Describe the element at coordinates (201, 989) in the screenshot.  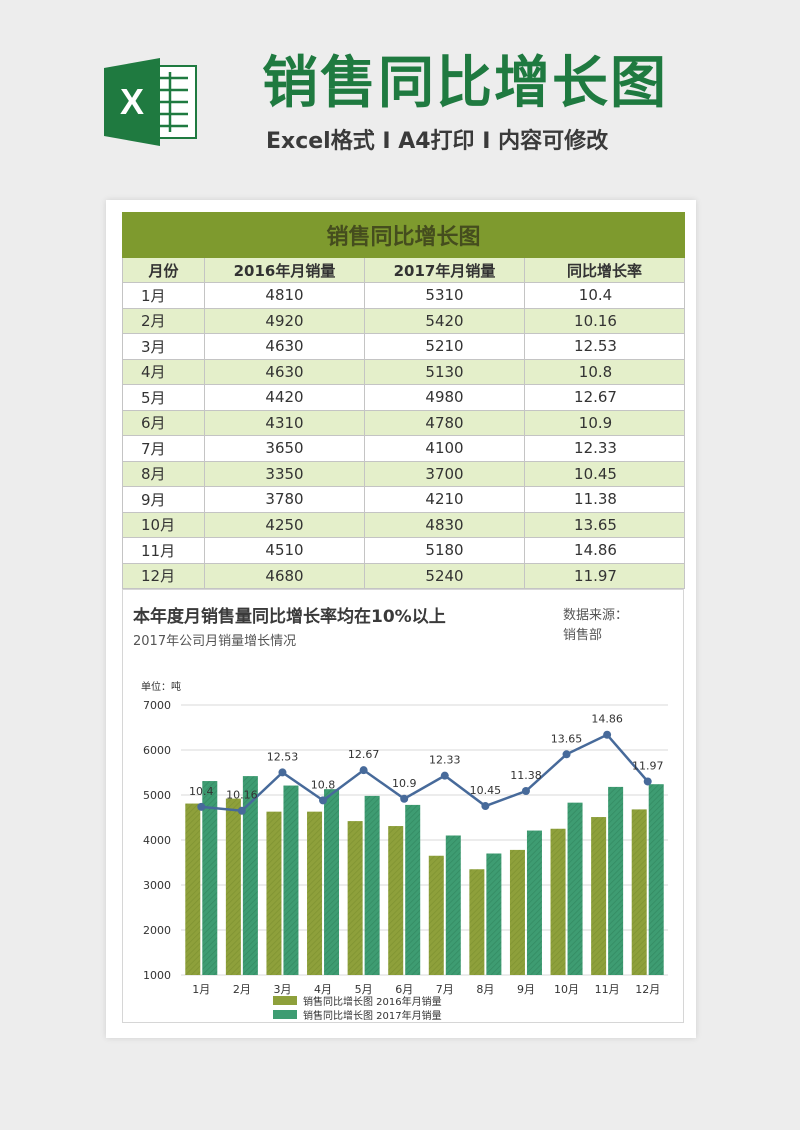
I see `x-tick-label: 1月` at that location.